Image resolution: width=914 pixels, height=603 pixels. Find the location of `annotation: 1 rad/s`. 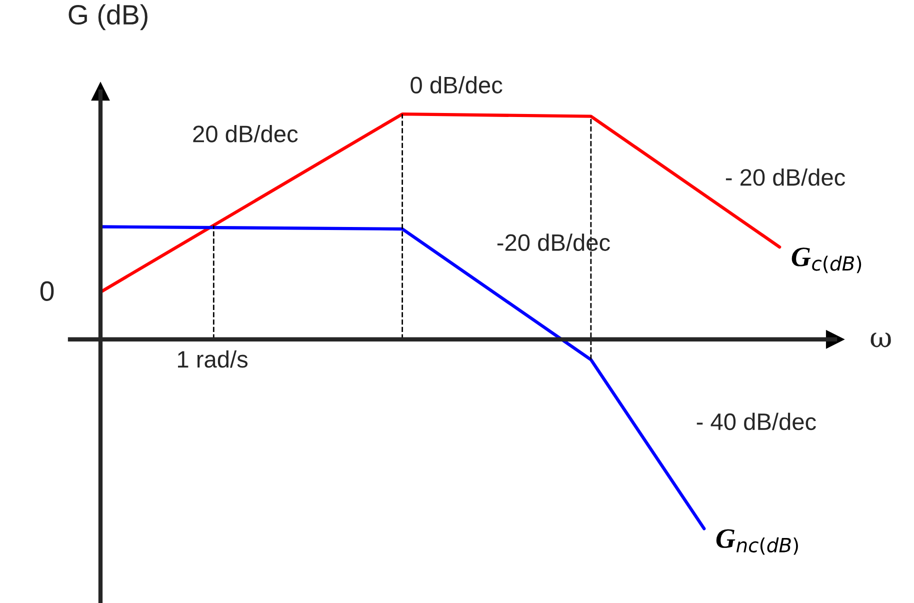

annotation: 1 rad/s is located at coordinates (213, 359).